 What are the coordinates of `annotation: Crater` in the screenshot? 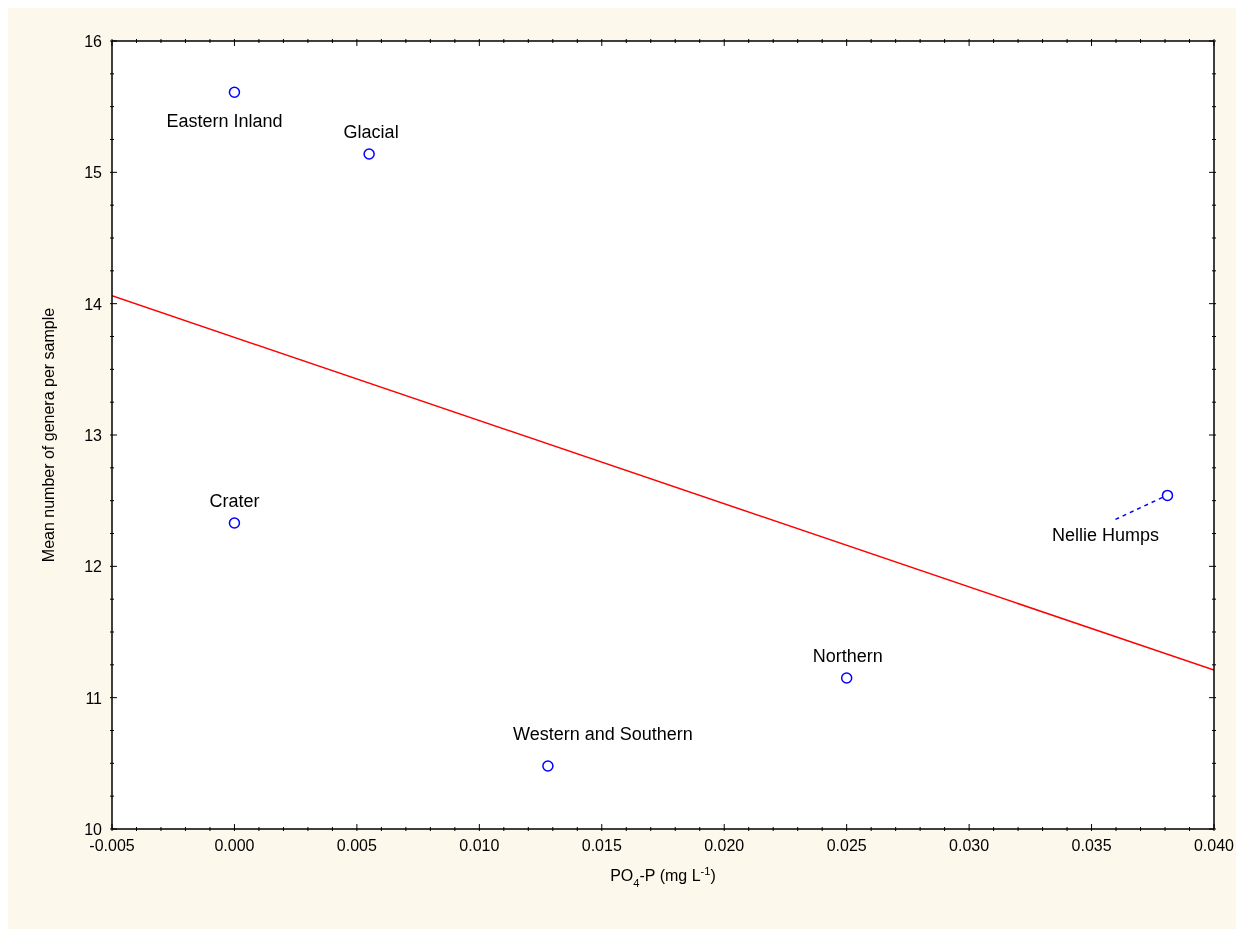 It's located at (234, 500).